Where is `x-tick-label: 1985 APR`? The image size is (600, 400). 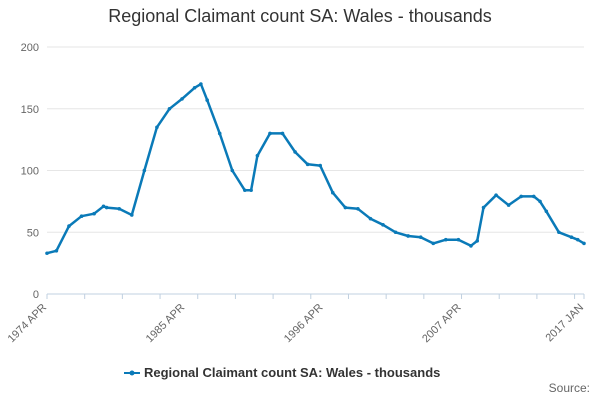
x-tick-label: 1985 APR is located at coordinates (166, 324).